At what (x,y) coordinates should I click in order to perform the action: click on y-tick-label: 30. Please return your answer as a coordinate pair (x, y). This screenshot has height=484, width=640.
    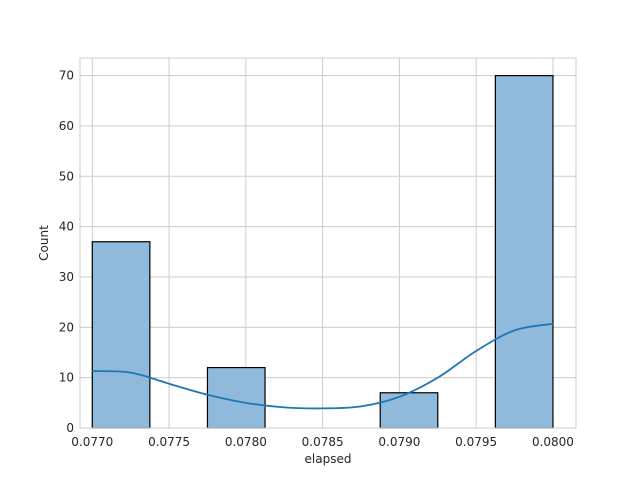
    Looking at the image, I should click on (66, 277).